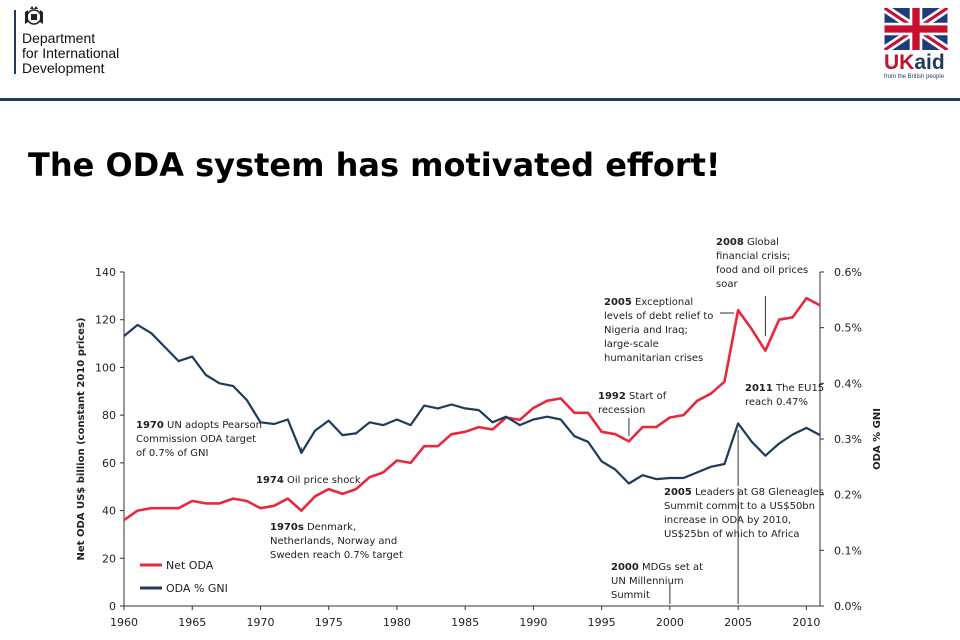 This screenshot has height=640, width=960. What do you see at coordinates (15, 42) in the screenshot?
I see `dfid-divider` at bounding box center [15, 42].